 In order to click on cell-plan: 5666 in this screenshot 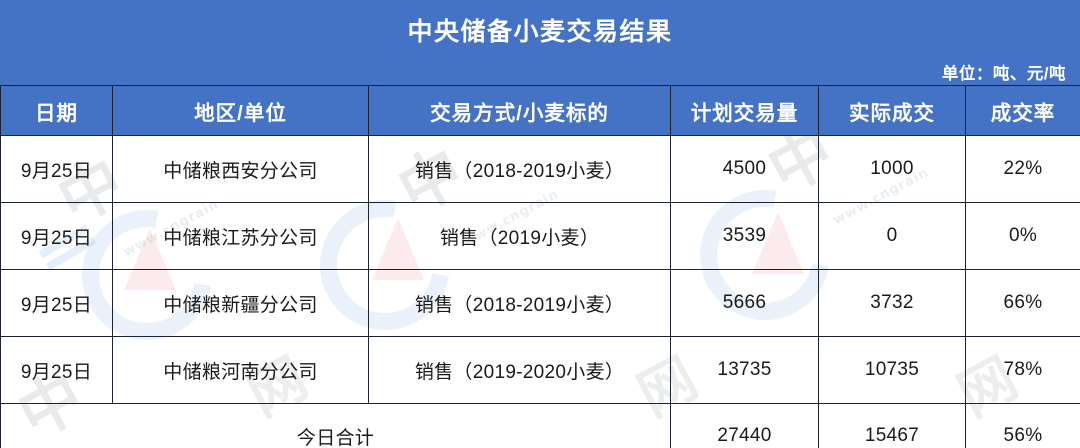, I will do `click(744, 303)`.